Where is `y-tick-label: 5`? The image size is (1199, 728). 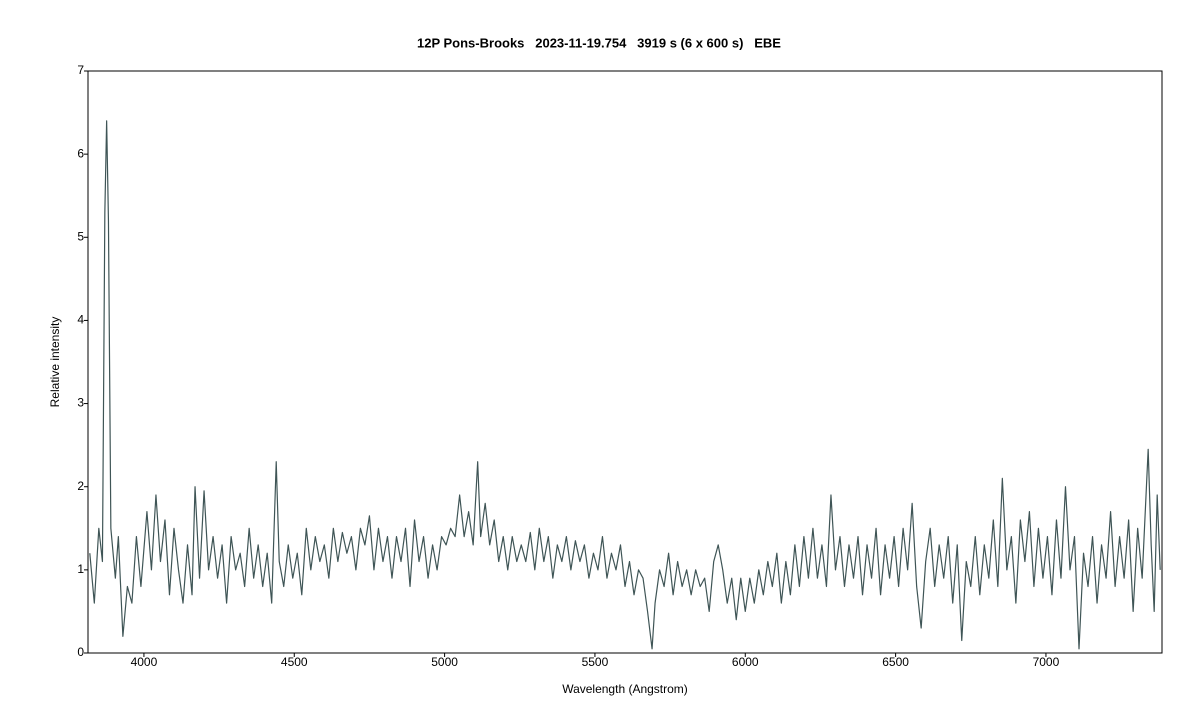 y-tick-label: 5 is located at coordinates (80, 236).